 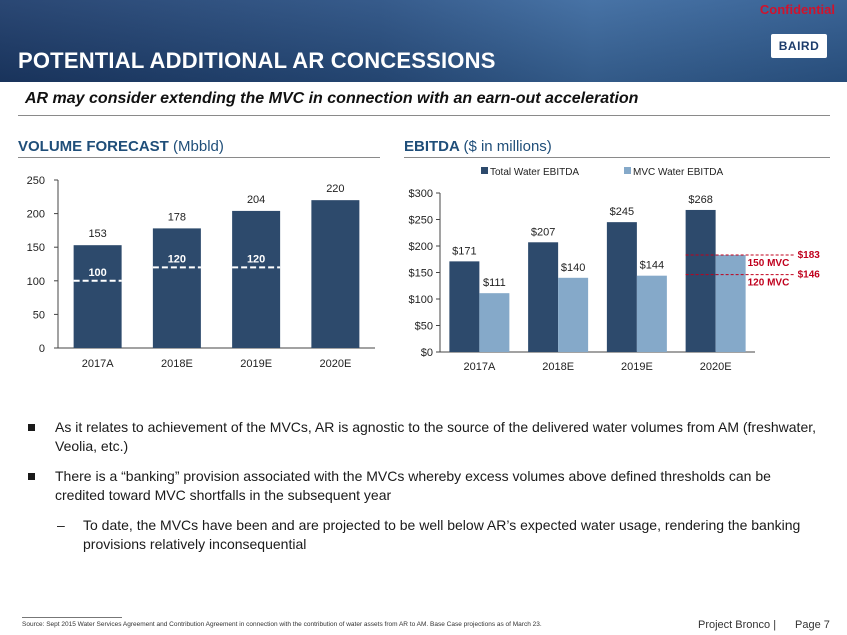 What do you see at coordinates (421, 274) in the screenshot?
I see `y-tick-label: $150` at bounding box center [421, 274].